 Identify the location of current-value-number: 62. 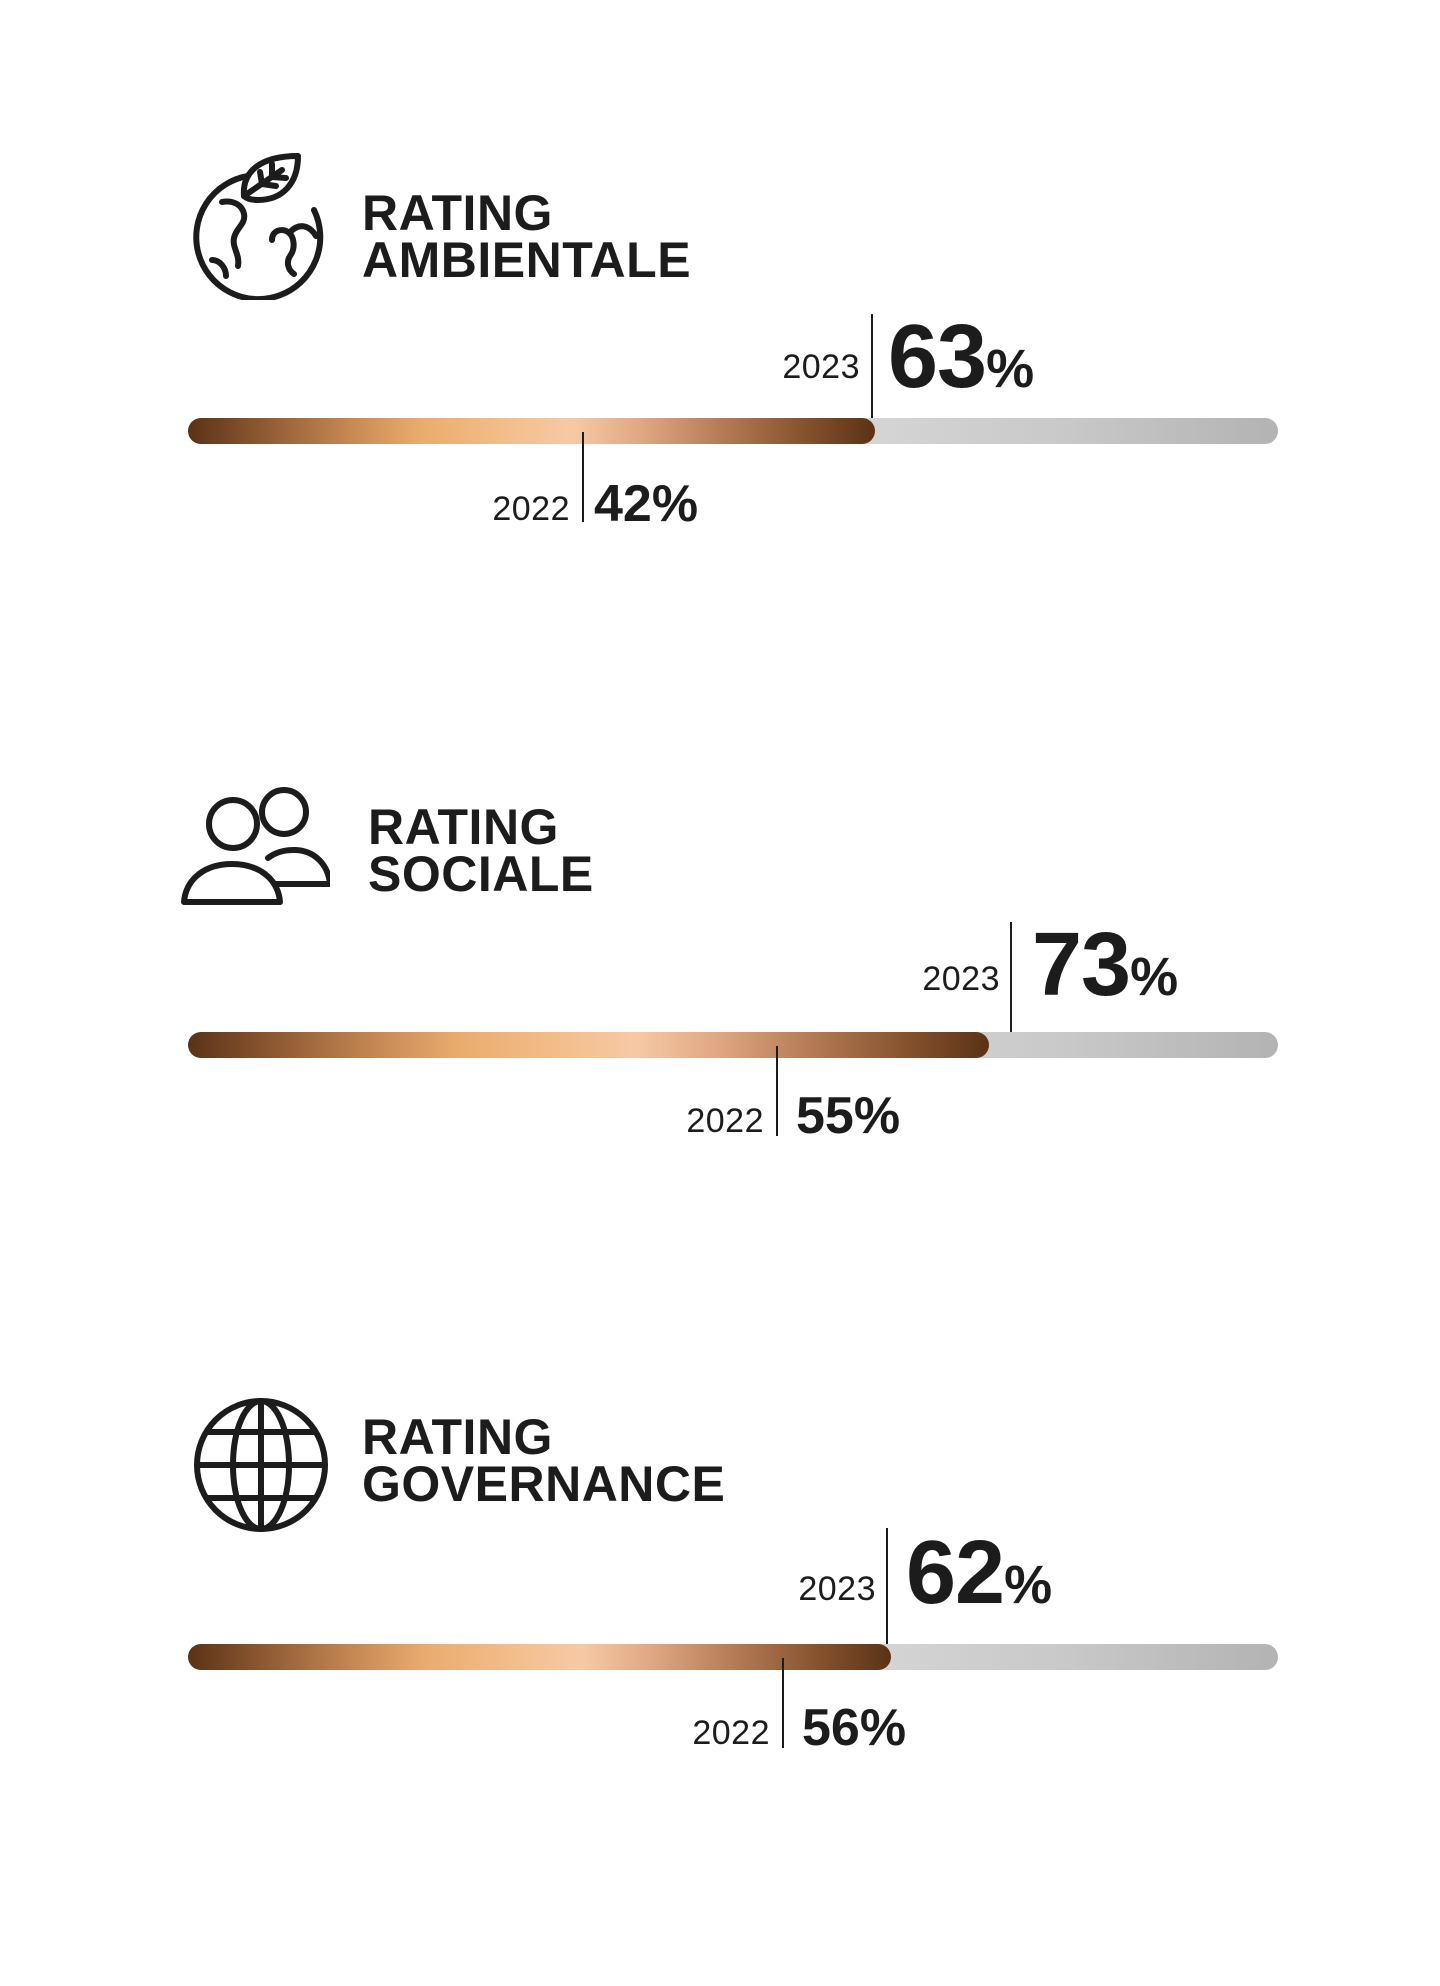
(955, 1573).